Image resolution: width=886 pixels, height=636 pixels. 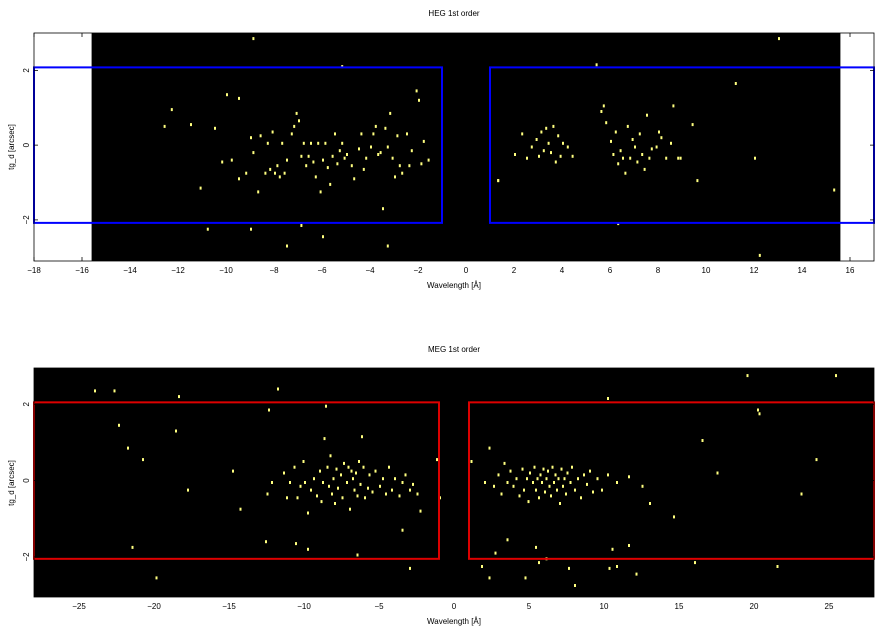 What do you see at coordinates (178, 270) in the screenshot?
I see `heg-x-tick-label: −12` at bounding box center [178, 270].